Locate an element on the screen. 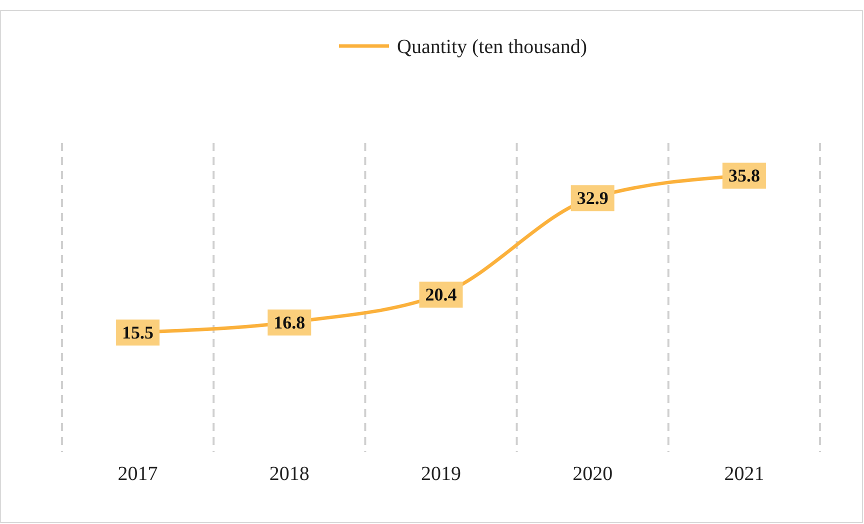 This screenshot has width=864, height=524. legend-label: Quantity (ten thousand) is located at coordinates (492, 47).